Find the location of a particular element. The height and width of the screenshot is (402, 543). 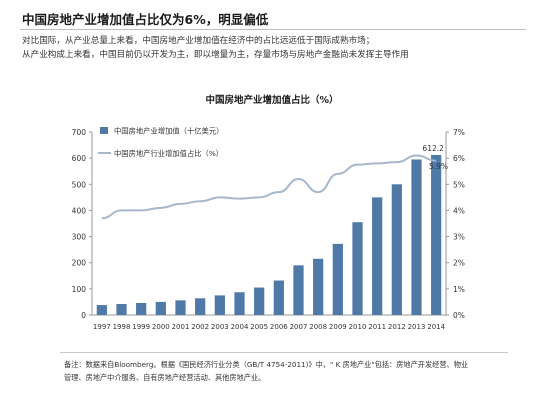

right-tick-label: 7% is located at coordinates (459, 132).